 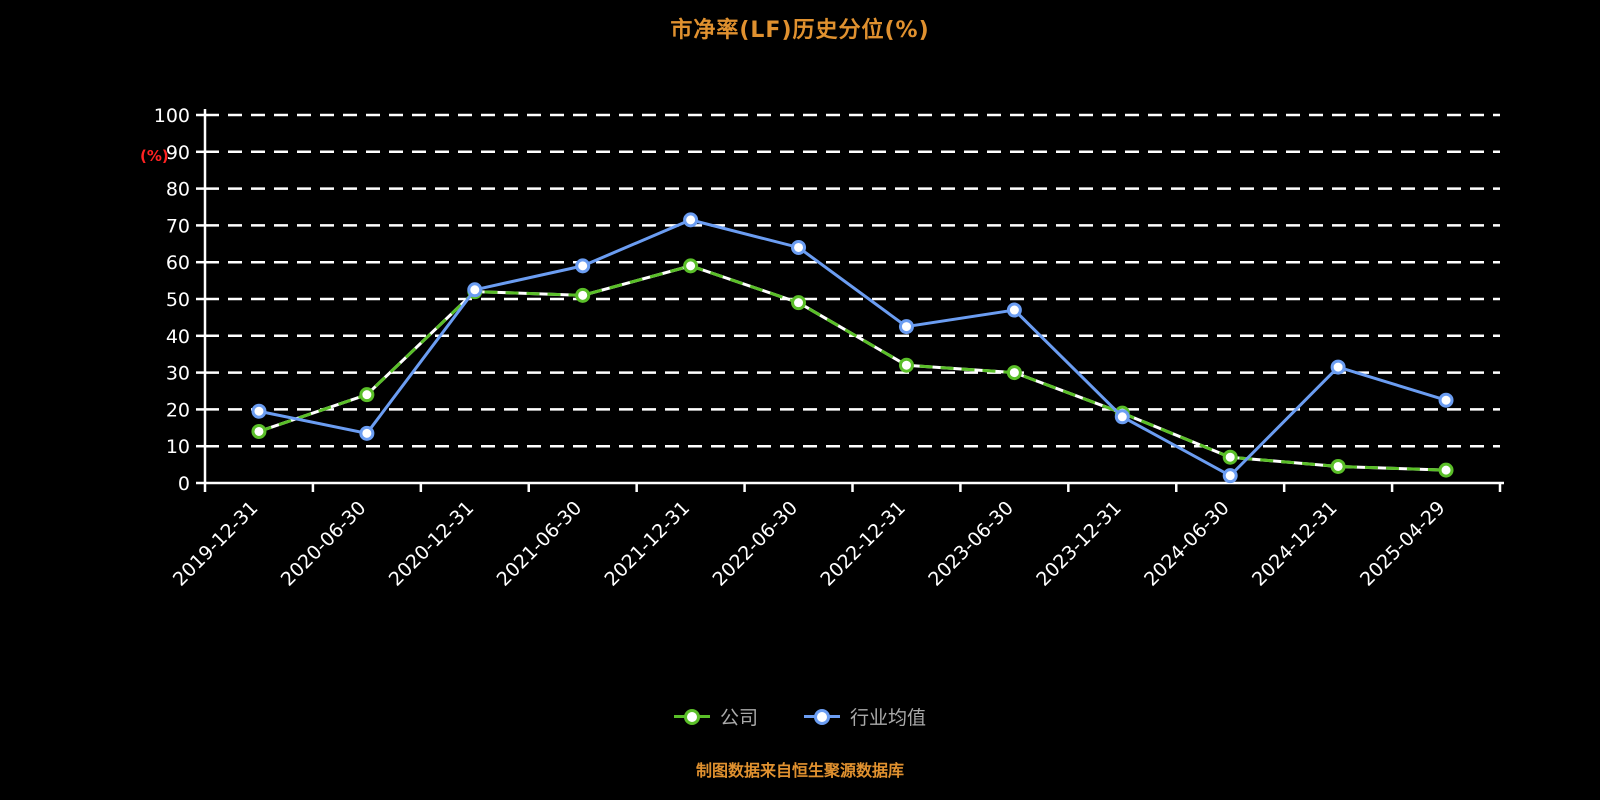 I want to click on data-source-note: 制图数据来自恒生聚源数据库, so click(x=799, y=770).